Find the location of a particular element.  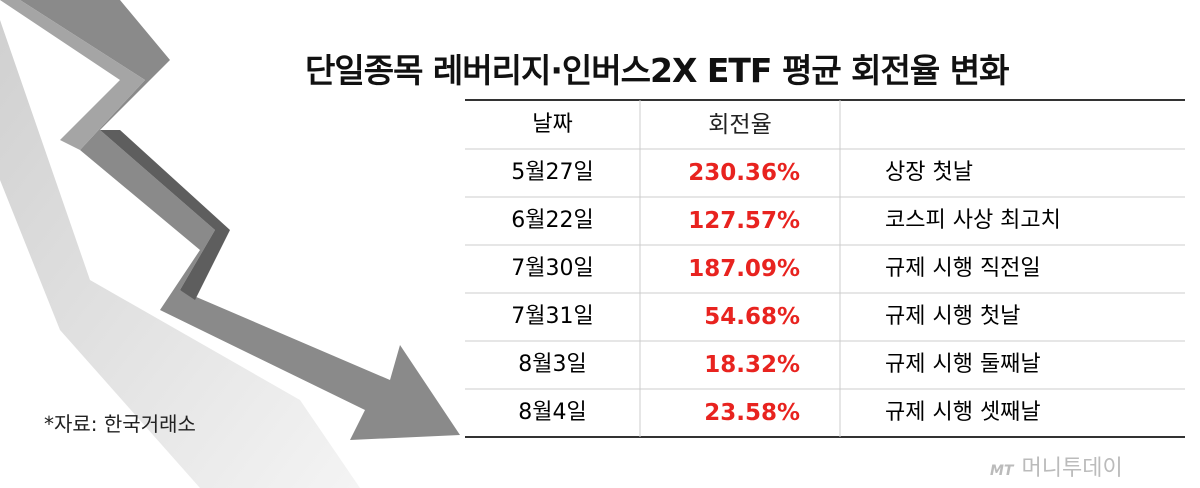

rate-cell: 23.58% is located at coordinates (752, 413).